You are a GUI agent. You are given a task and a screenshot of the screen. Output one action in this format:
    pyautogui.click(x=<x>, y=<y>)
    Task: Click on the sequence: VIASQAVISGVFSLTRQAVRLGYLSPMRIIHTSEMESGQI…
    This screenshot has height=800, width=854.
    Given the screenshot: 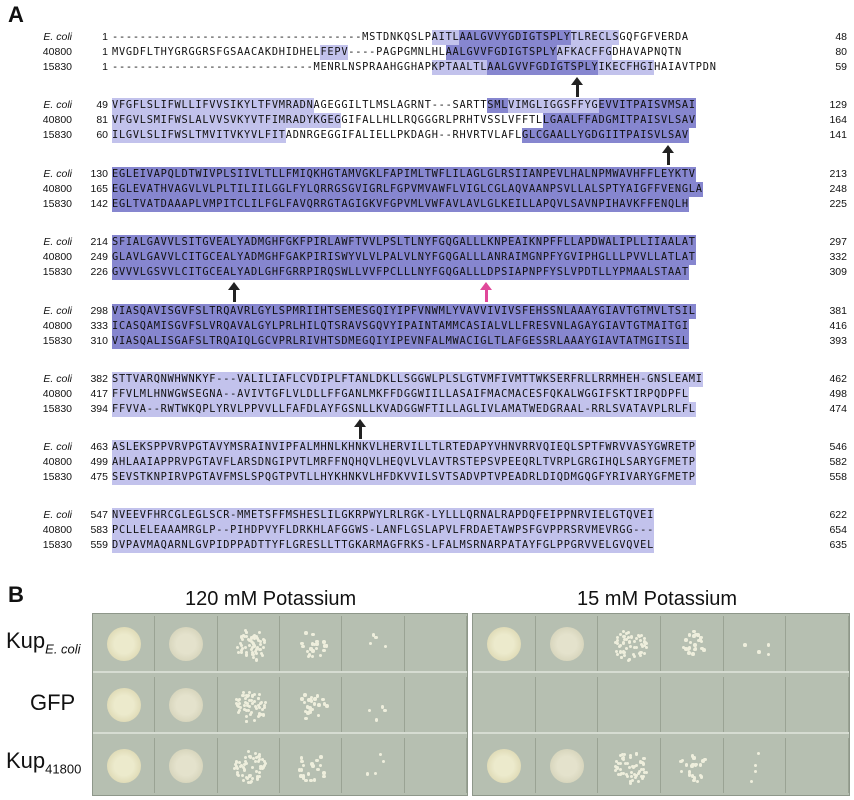 What is the action you would take?
    pyautogui.click(x=404, y=311)
    